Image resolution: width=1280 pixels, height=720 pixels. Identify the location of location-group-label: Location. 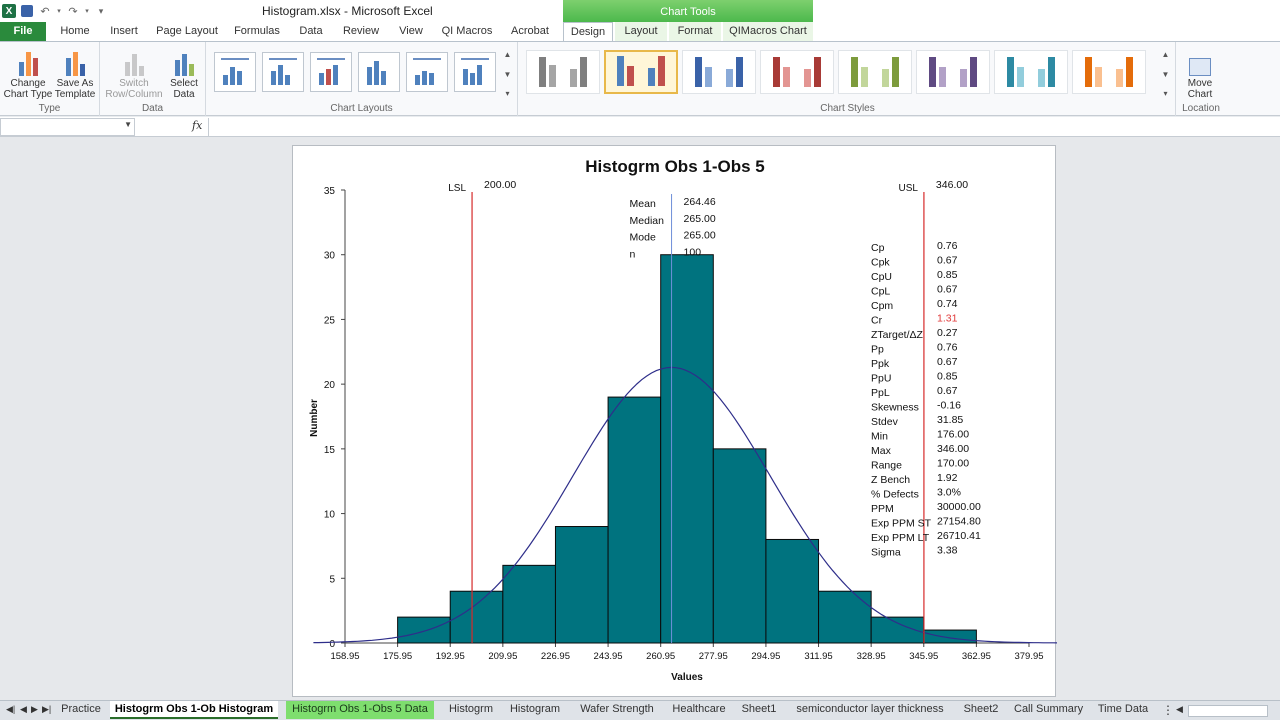
(1201, 108).